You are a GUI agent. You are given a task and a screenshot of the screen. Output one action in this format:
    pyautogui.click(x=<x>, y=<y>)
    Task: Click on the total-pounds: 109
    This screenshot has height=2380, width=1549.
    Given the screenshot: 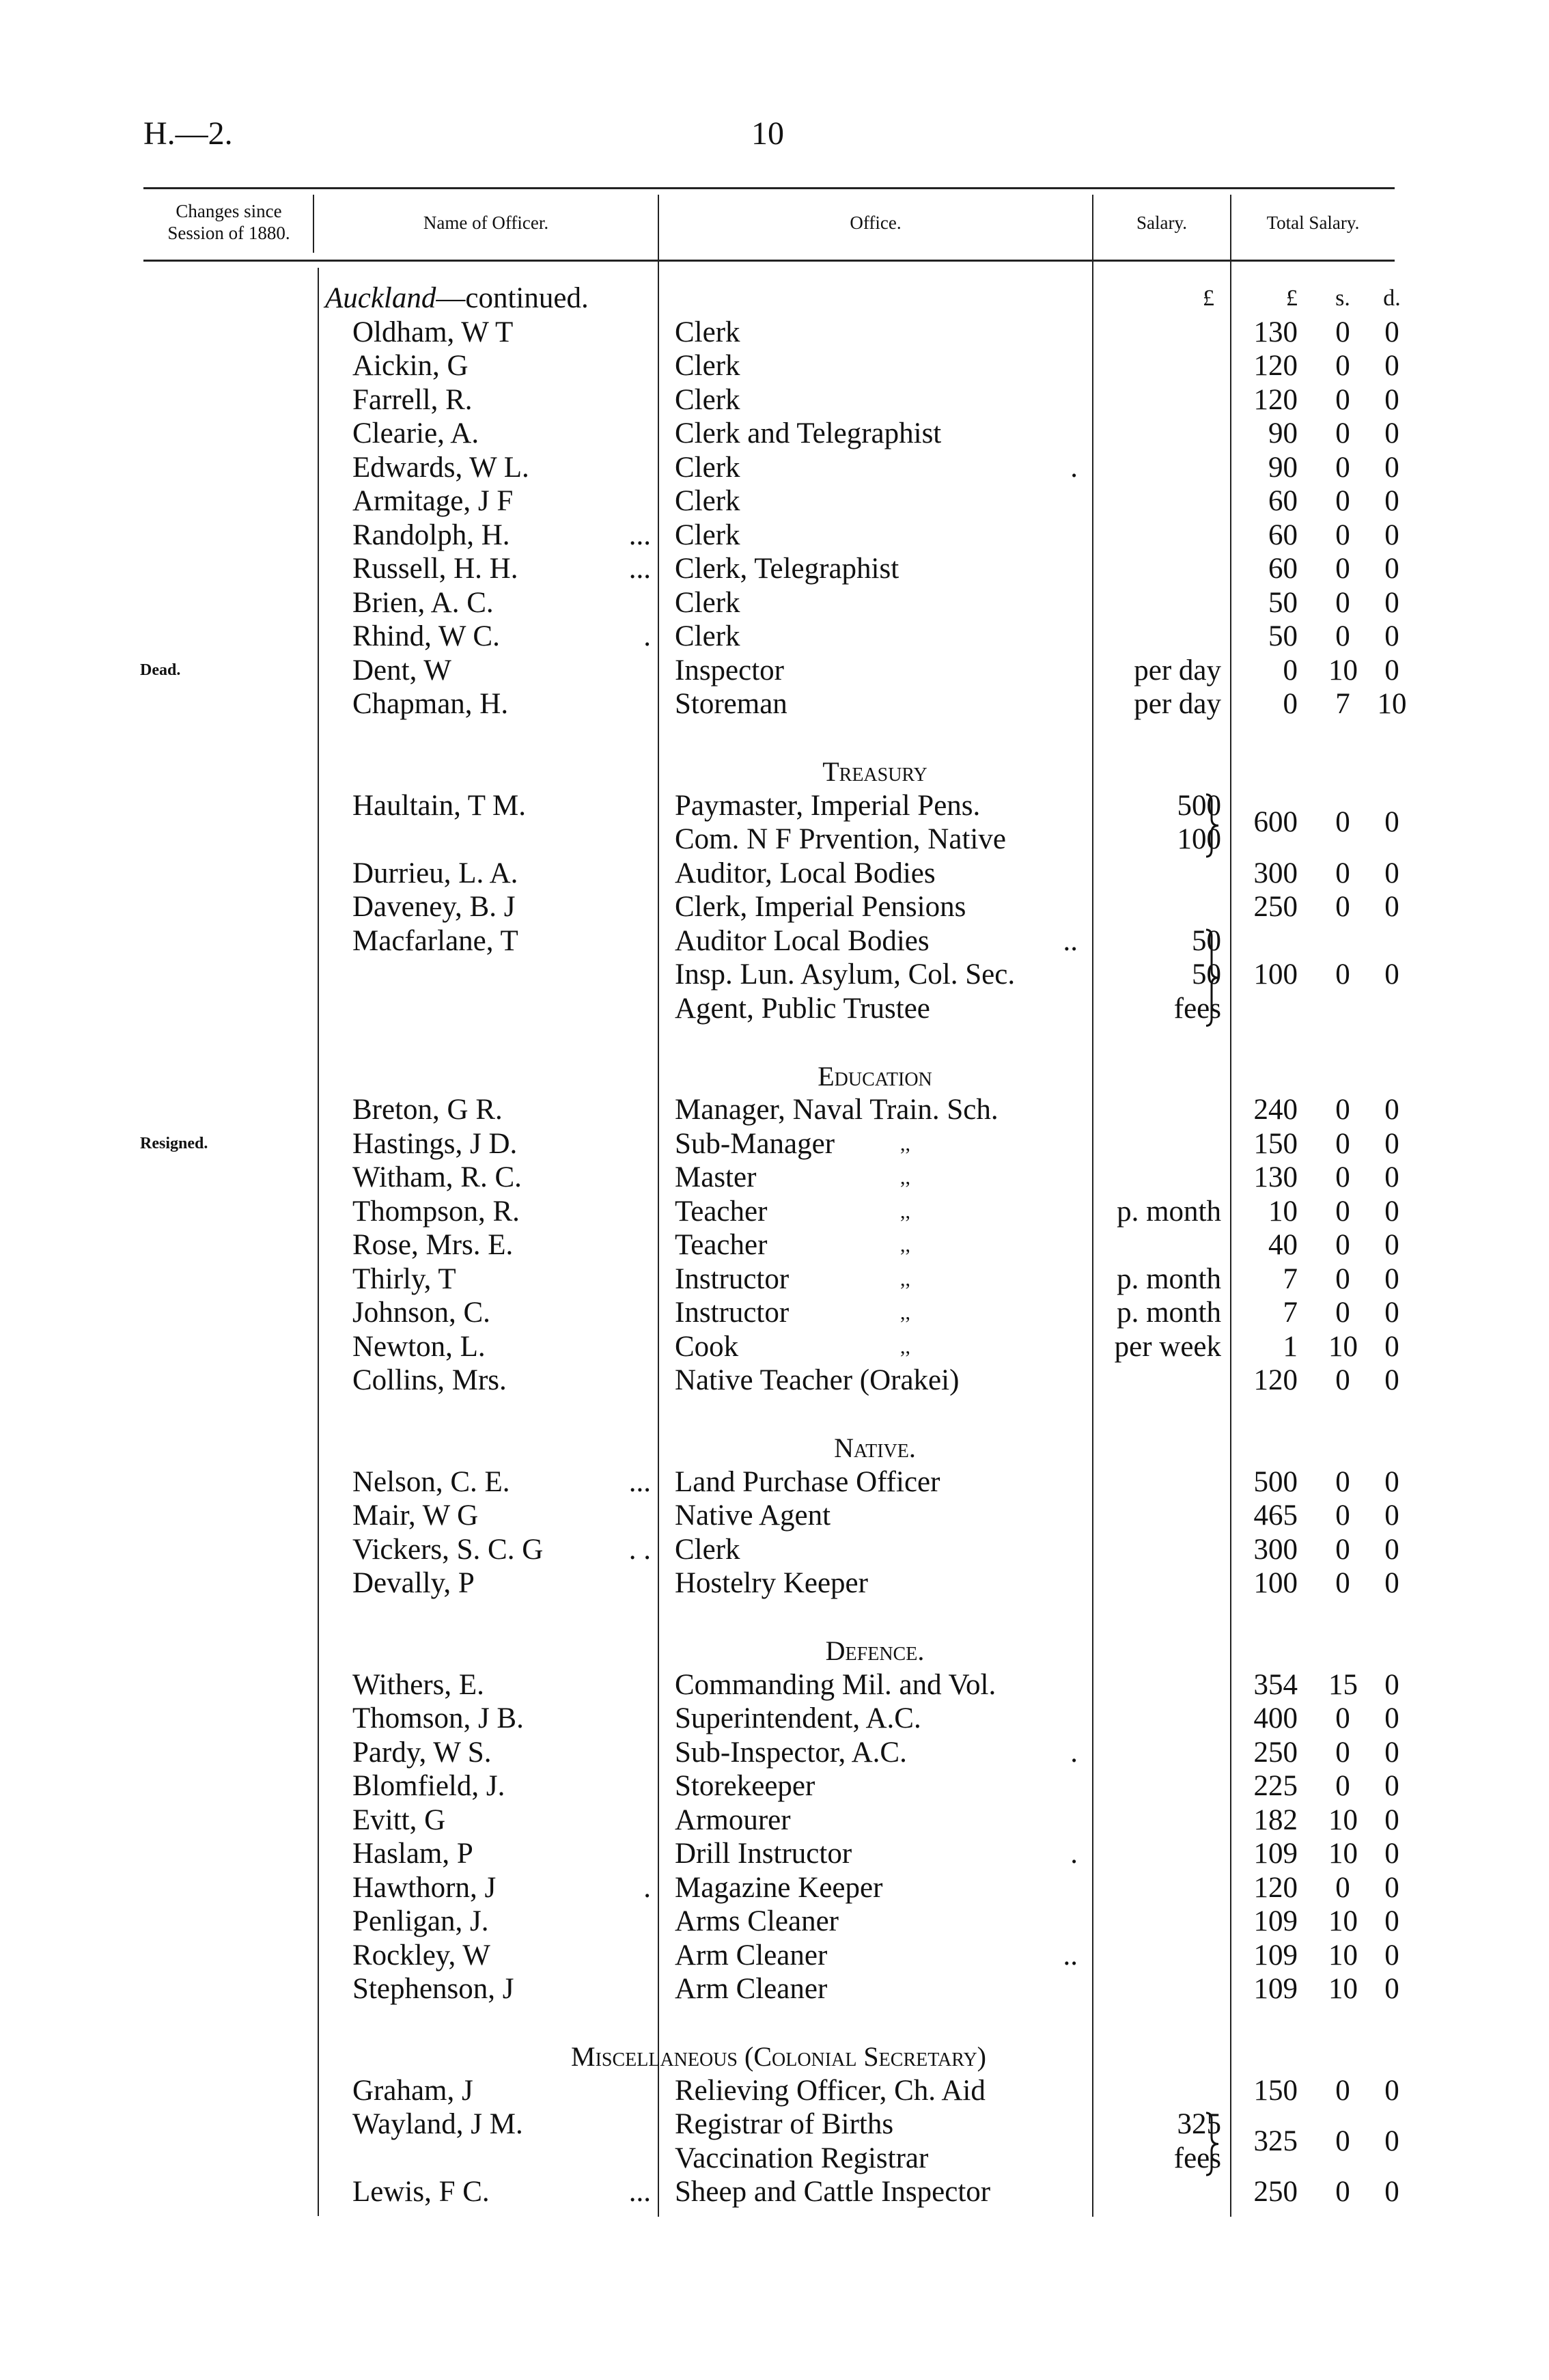 What is the action you would take?
    pyautogui.click(x=1275, y=1955)
    